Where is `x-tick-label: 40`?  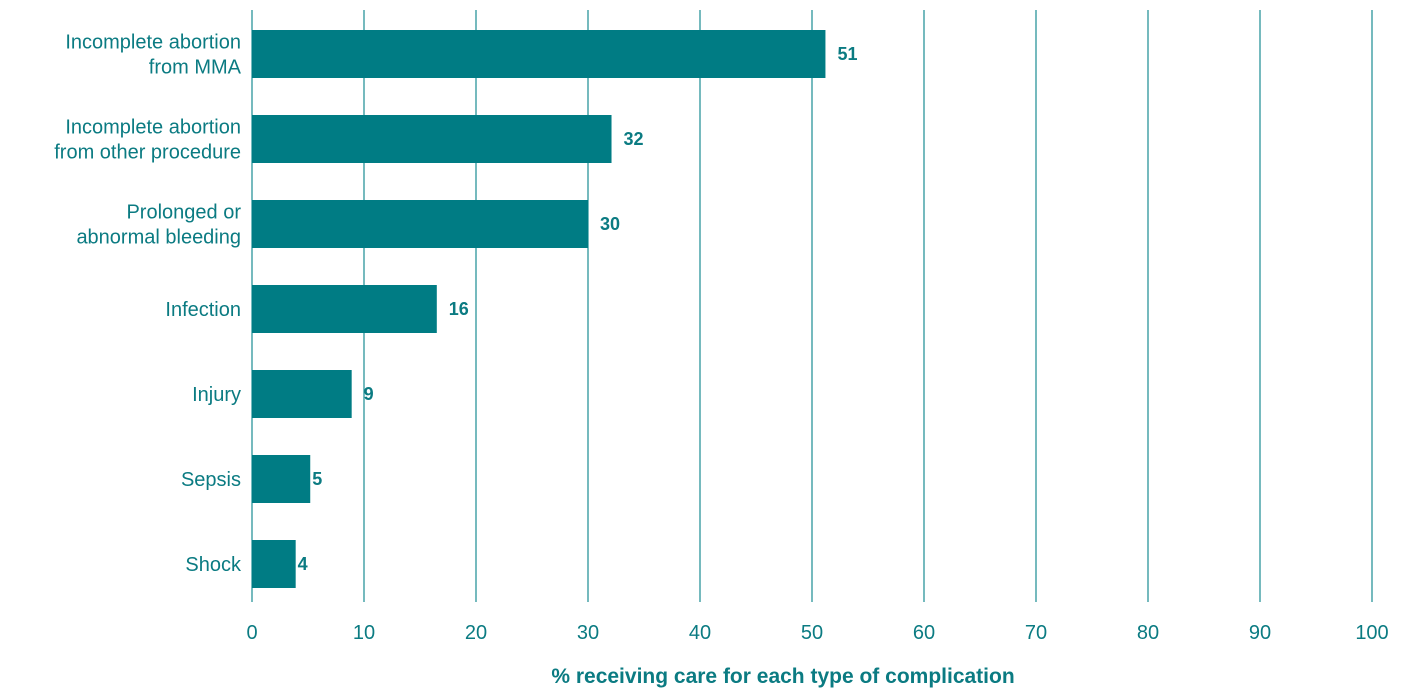
x-tick-label: 40 is located at coordinates (700, 633).